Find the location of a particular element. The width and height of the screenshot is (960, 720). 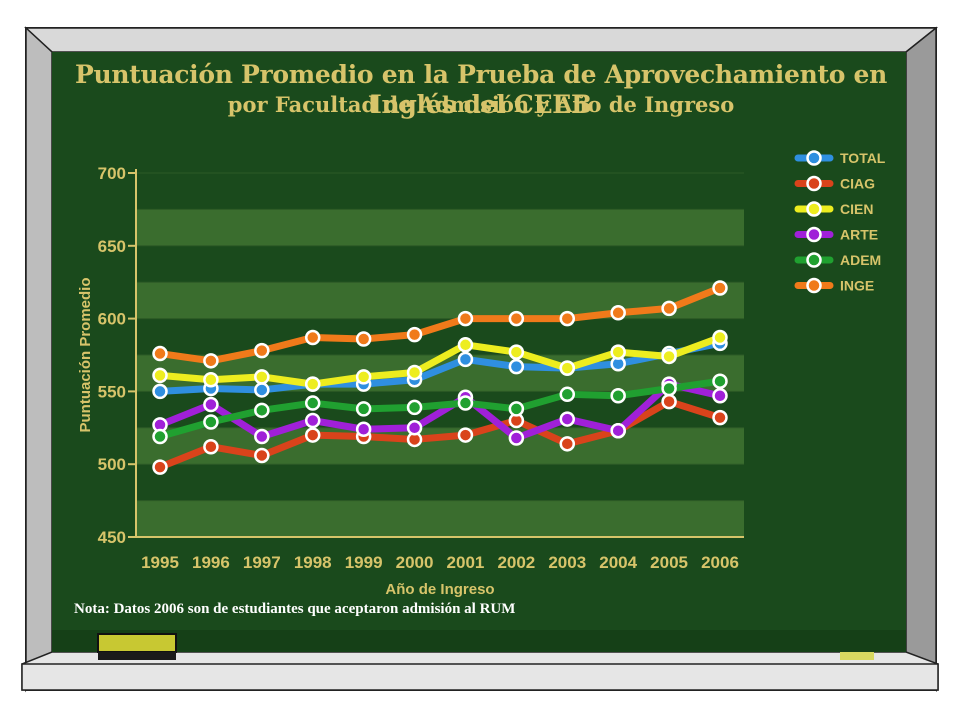

series-line-total is located at coordinates (440, 367).